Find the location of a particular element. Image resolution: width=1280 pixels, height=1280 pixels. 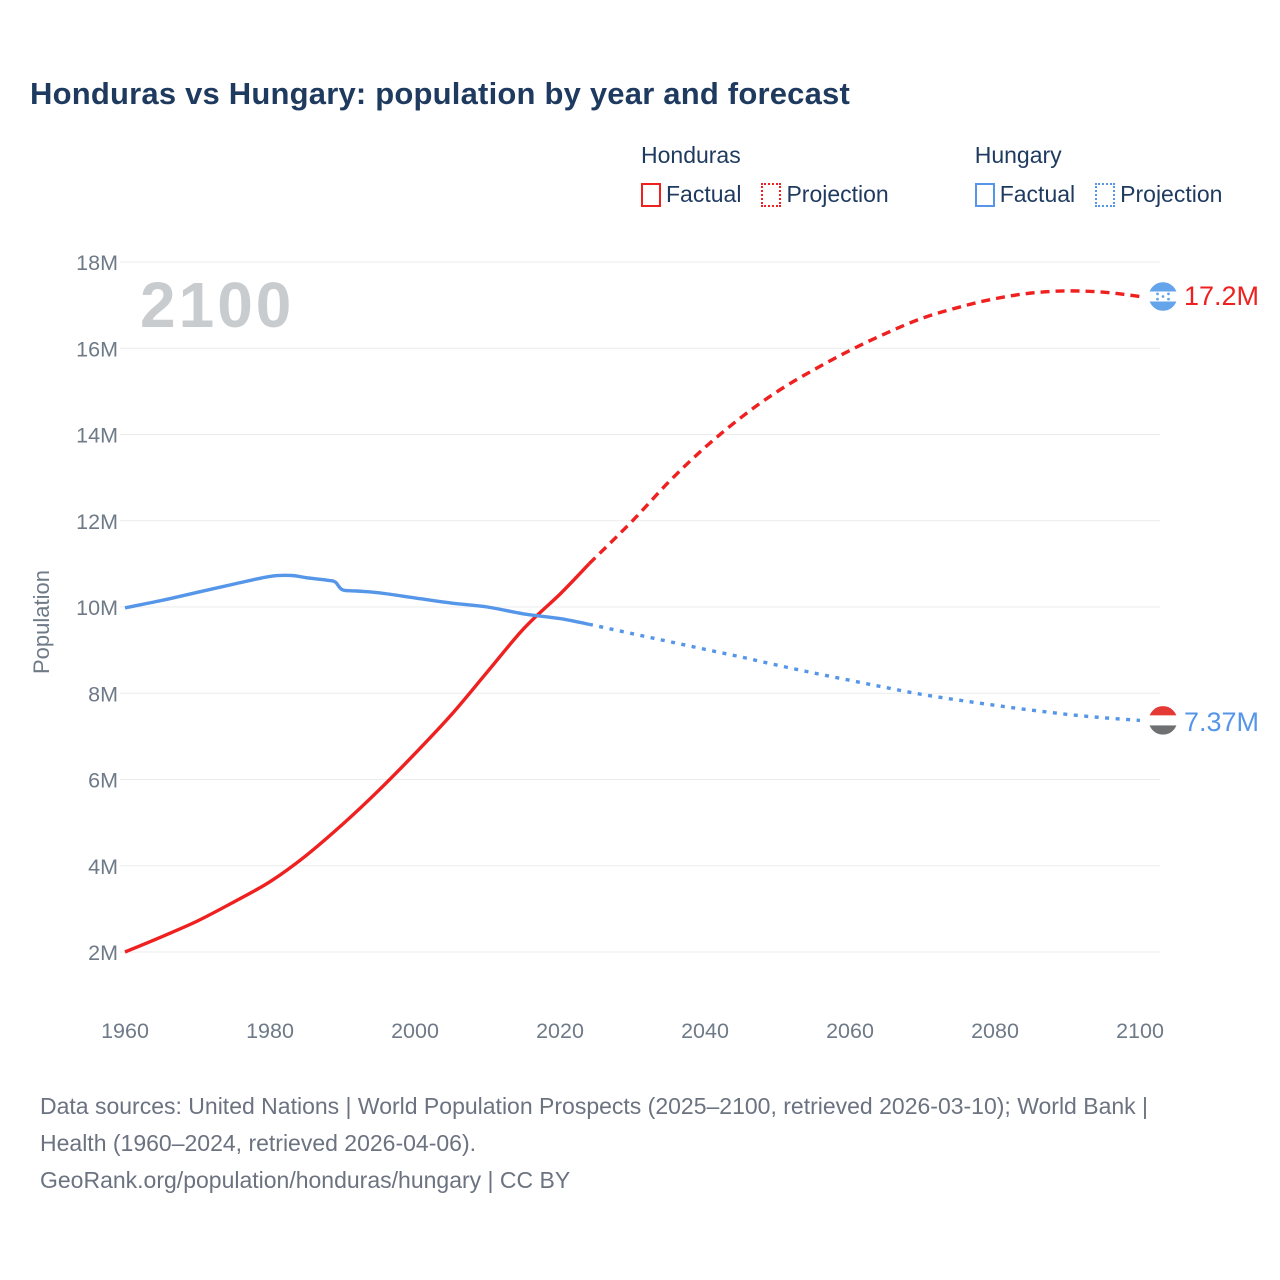

y-tick-label: 8M is located at coordinates (103, 694).